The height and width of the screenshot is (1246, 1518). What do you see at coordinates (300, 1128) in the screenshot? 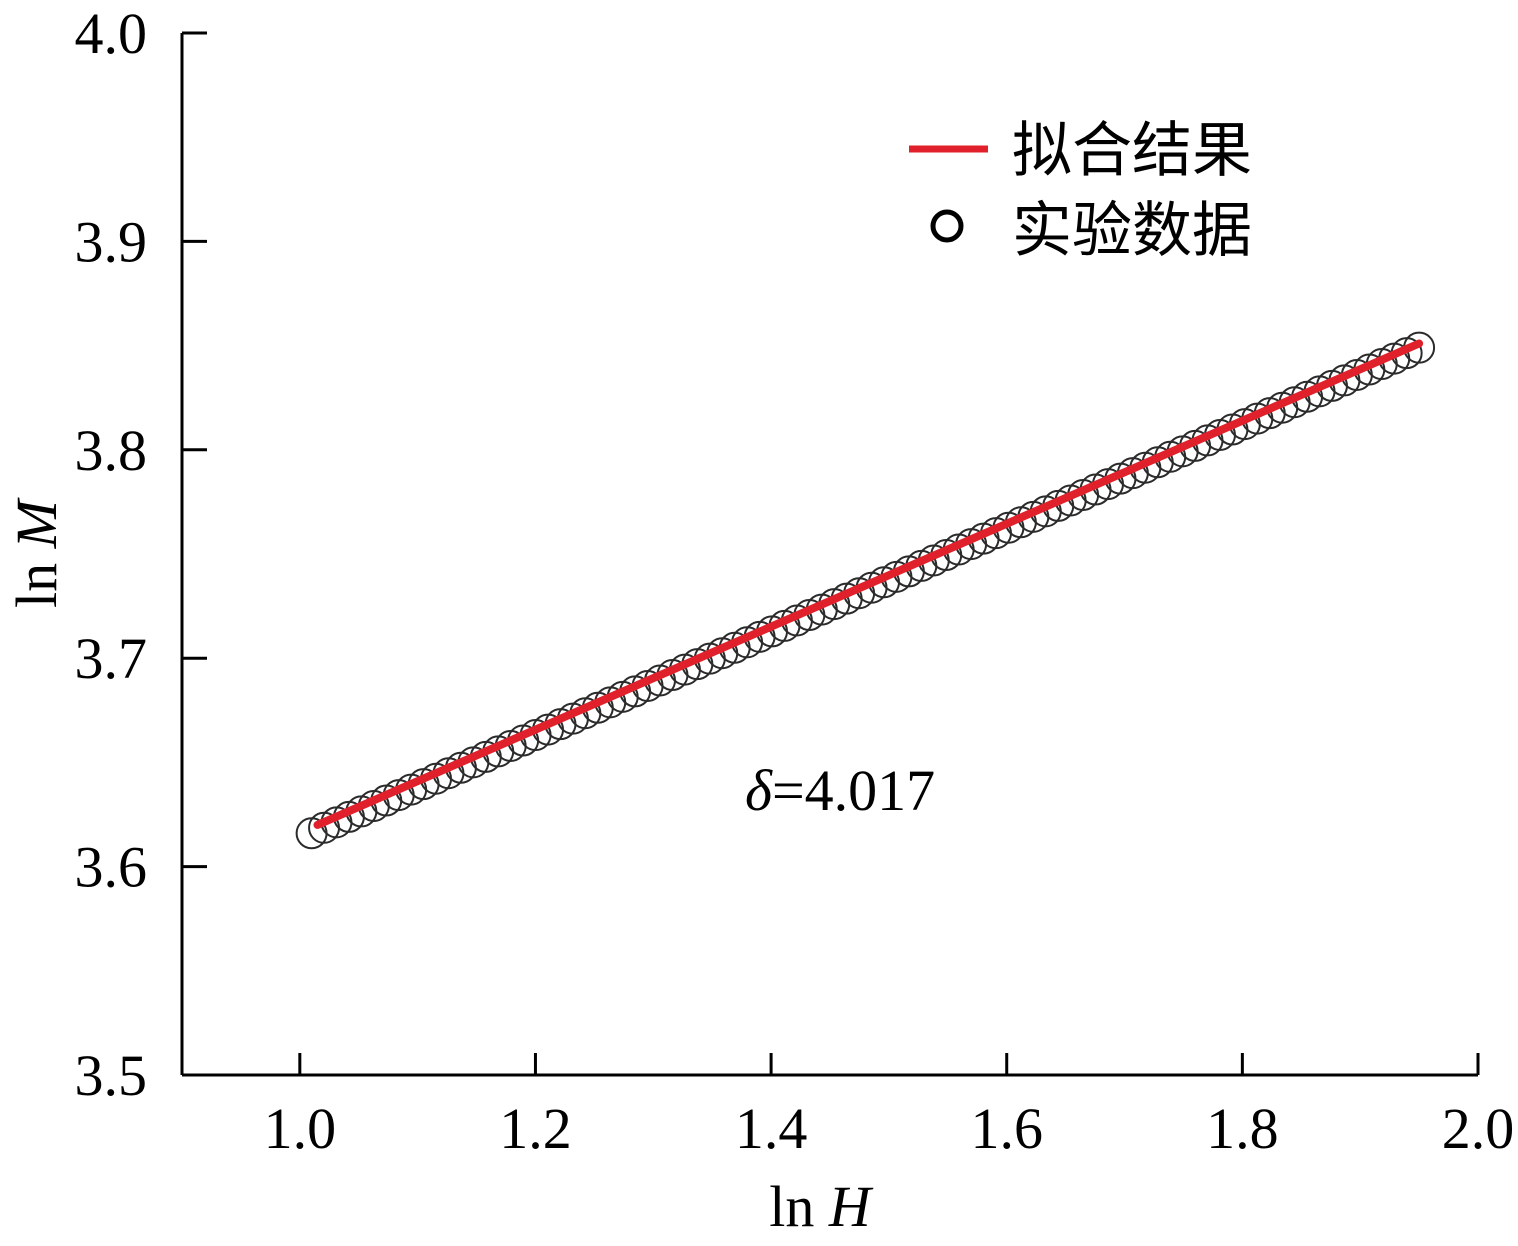
I see `x-tick-label: 1.0` at bounding box center [300, 1128].